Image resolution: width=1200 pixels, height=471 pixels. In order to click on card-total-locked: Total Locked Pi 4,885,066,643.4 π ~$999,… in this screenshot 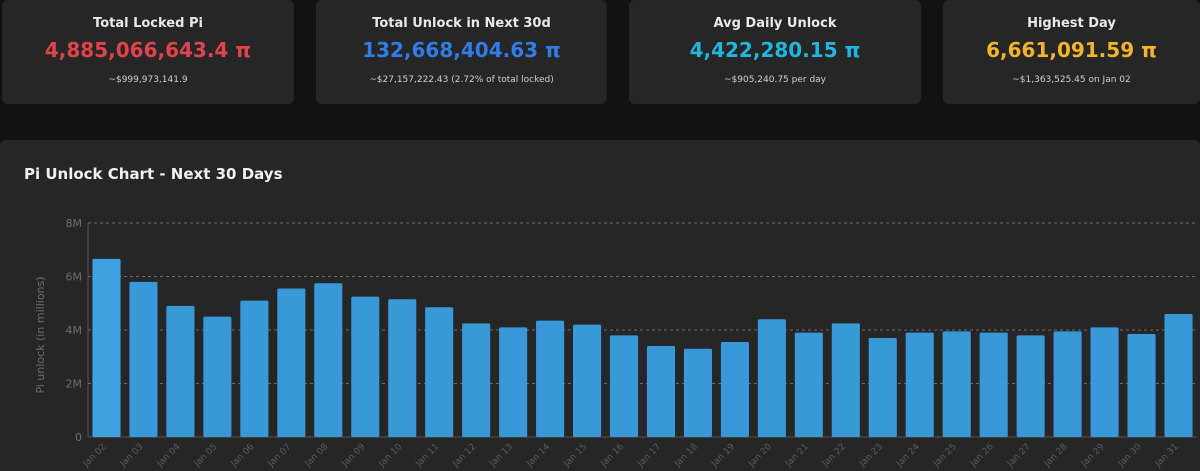, I will do `click(148, 52)`.